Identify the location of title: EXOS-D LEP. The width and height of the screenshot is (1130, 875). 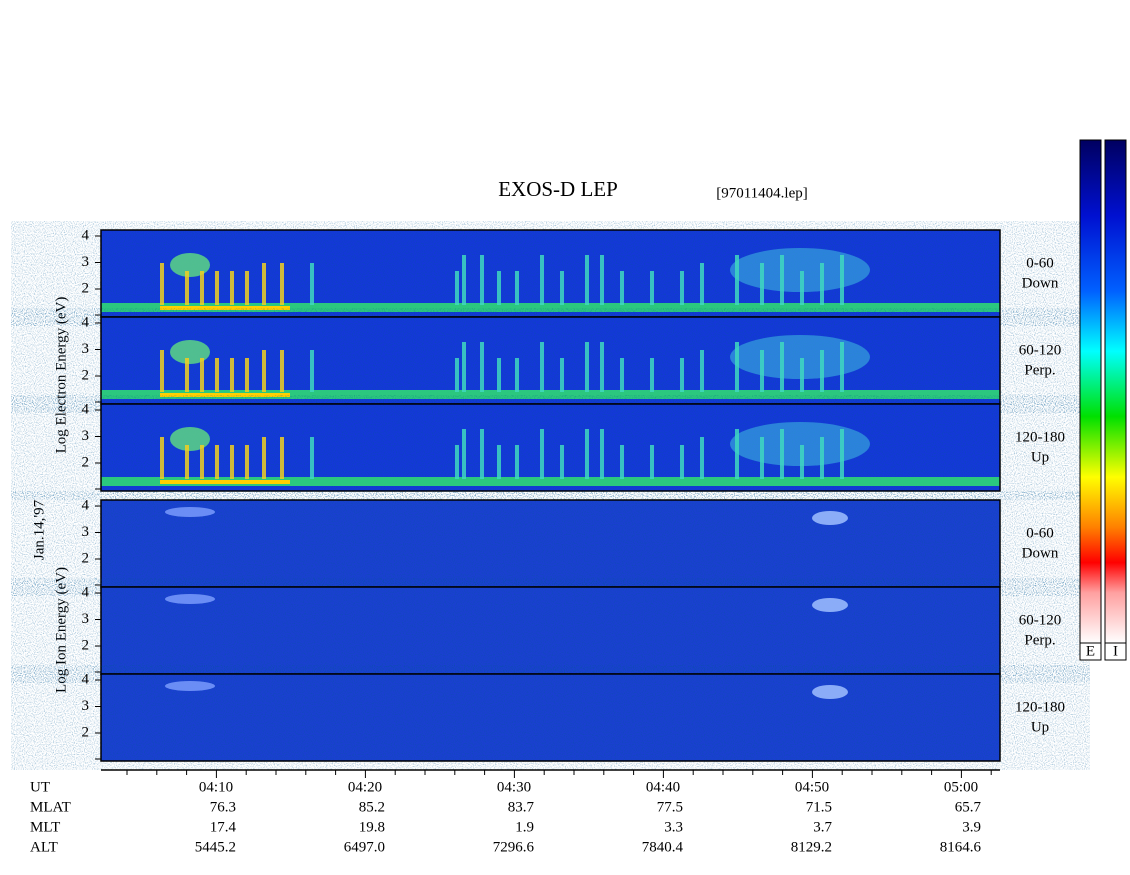
(558, 189).